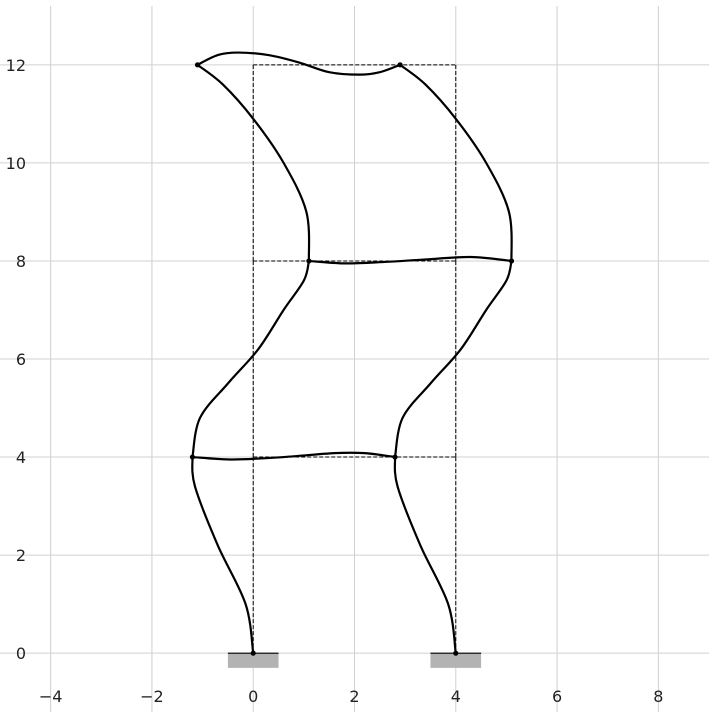  I want to click on y-tick-label: 2, so click(21, 555).